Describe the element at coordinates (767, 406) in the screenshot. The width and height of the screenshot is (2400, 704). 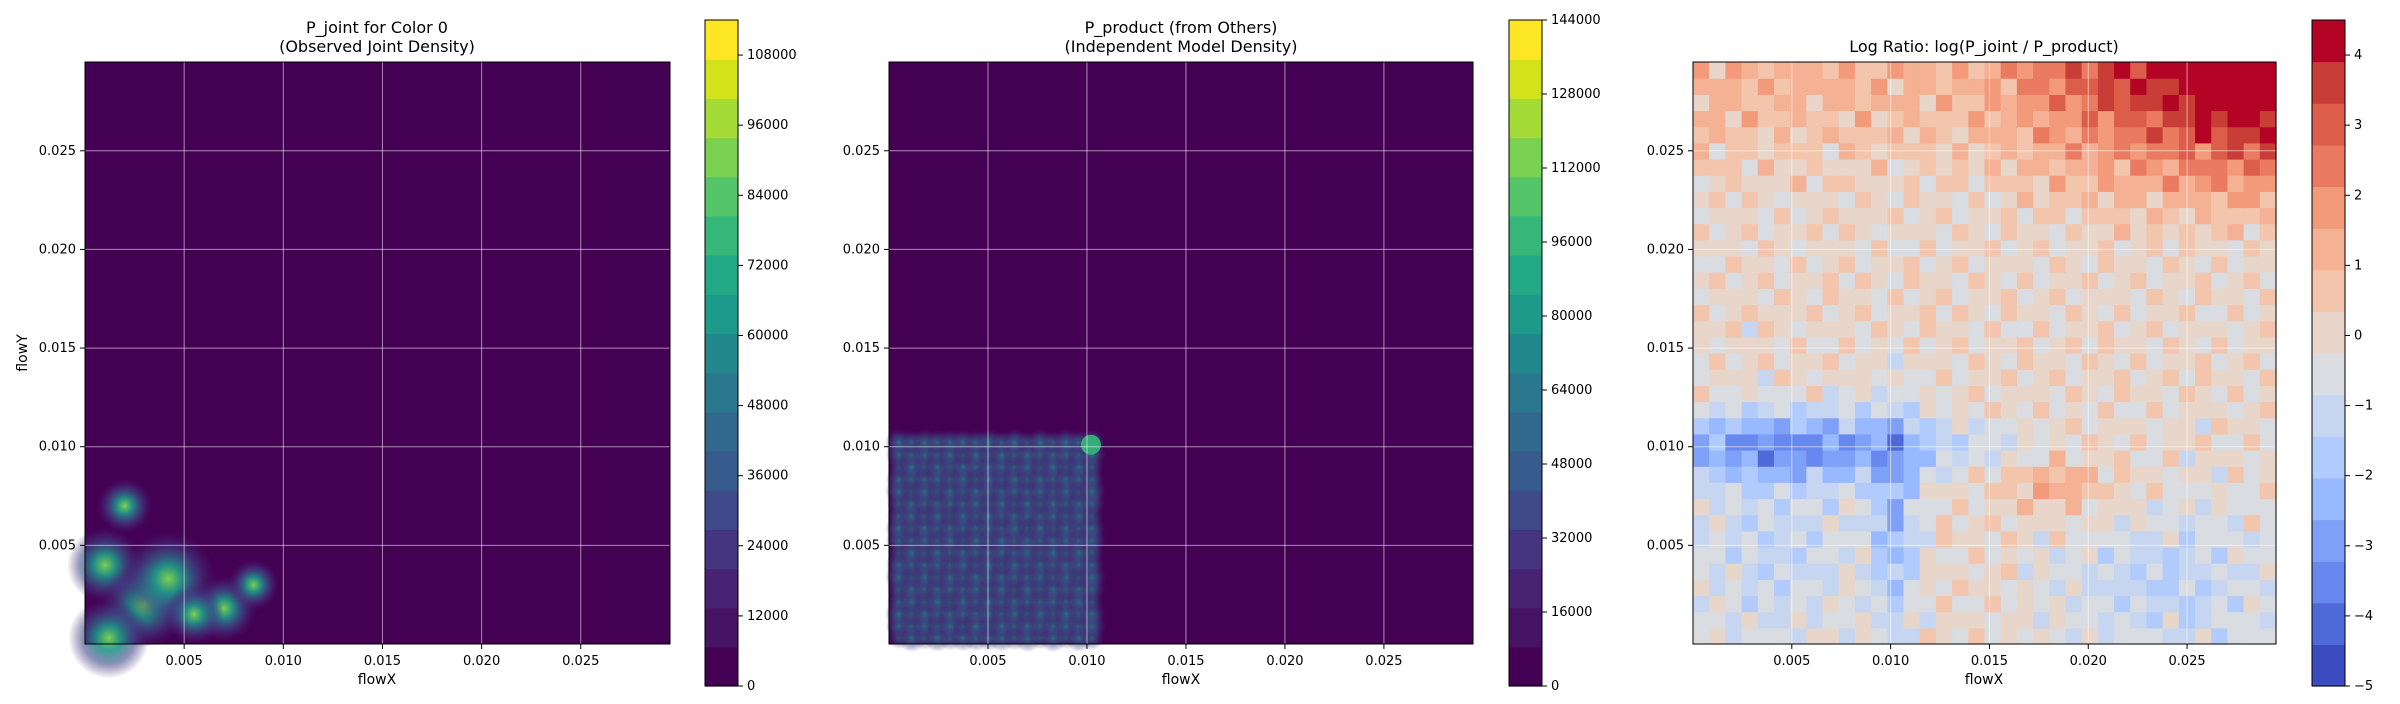
I see `panel-1-colorbar-label: 48000` at that location.